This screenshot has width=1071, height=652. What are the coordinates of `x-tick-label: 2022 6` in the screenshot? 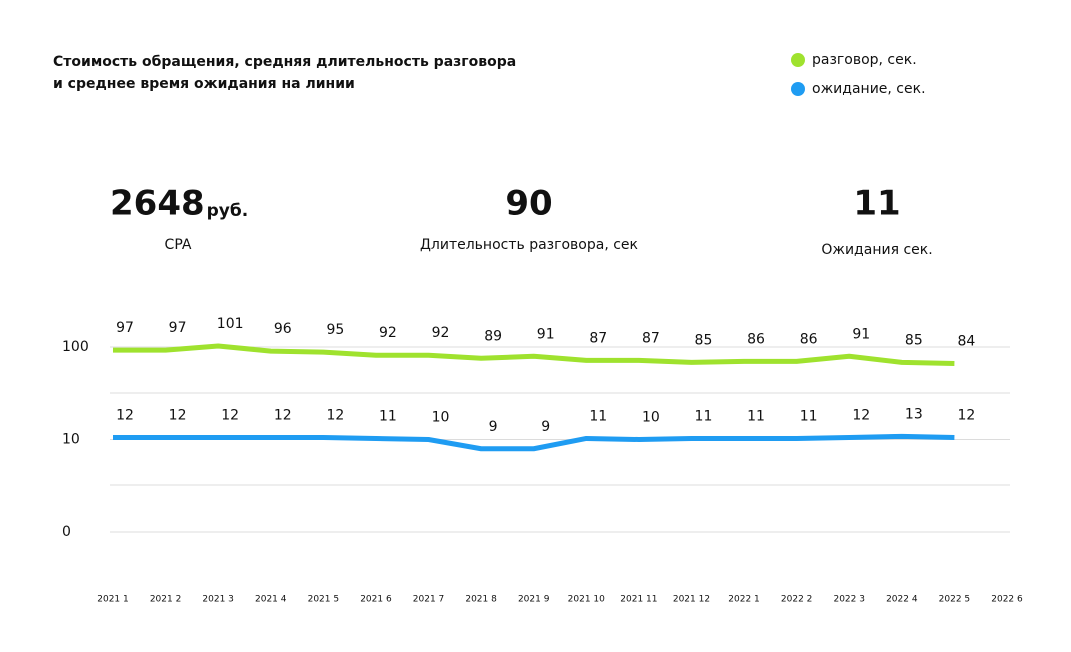 It's located at (1007, 600).